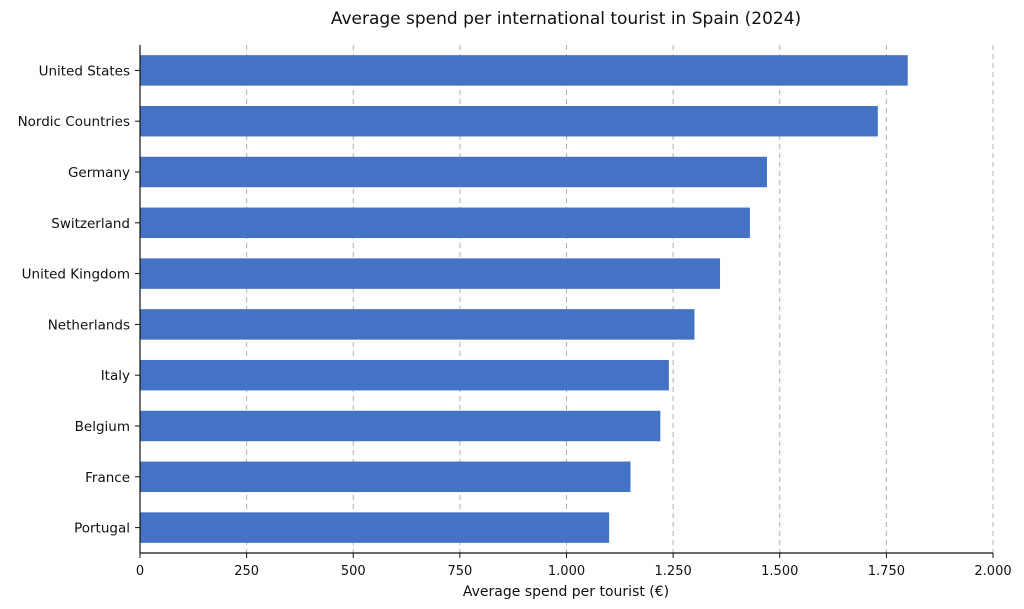 This screenshot has height=609, width=1024. I want to click on x-tick-label: 0, so click(140, 571).